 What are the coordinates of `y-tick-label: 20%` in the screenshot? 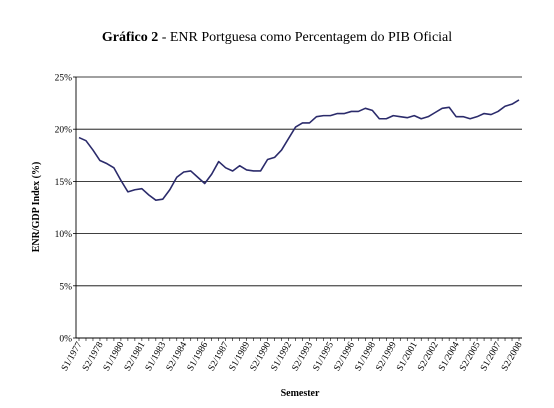 It's located at (64, 131).